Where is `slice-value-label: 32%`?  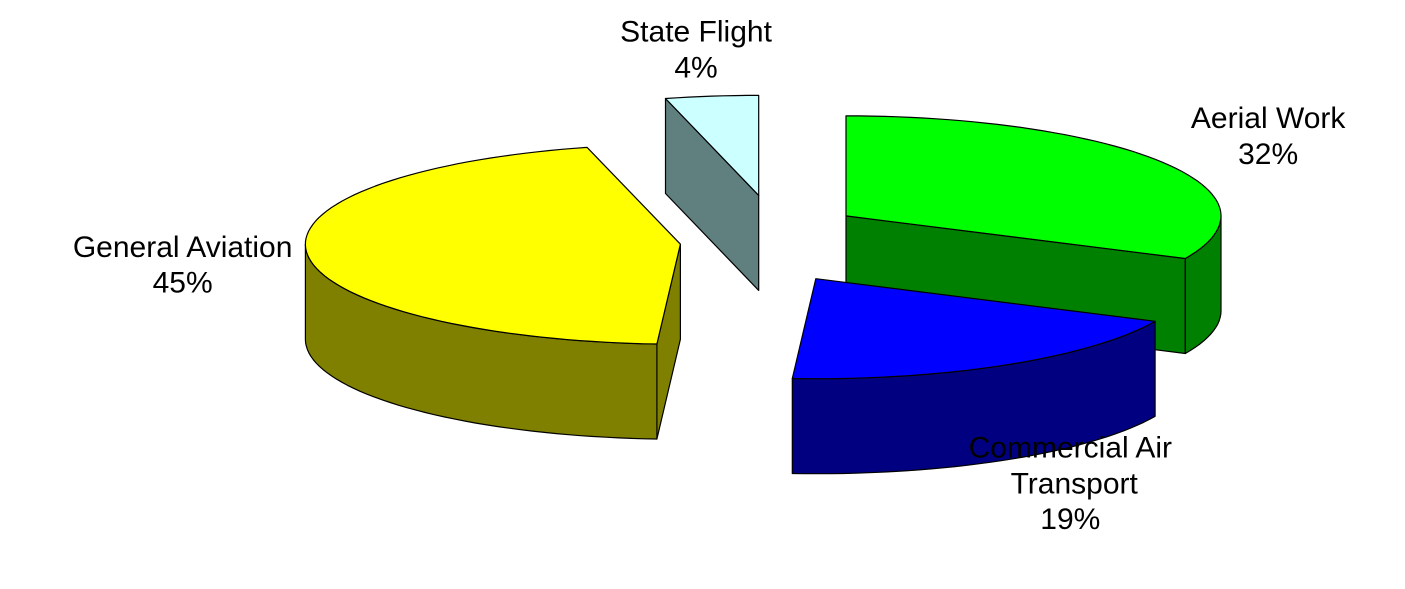 slice-value-label: 32% is located at coordinates (1268, 154).